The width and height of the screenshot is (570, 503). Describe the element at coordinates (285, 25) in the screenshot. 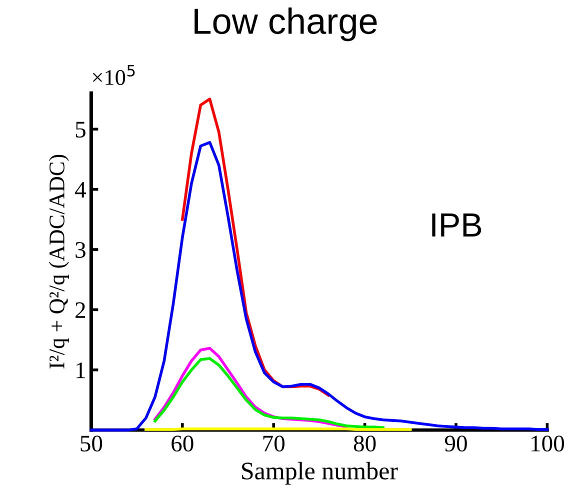

I see `chart-title: Low charge` at that location.